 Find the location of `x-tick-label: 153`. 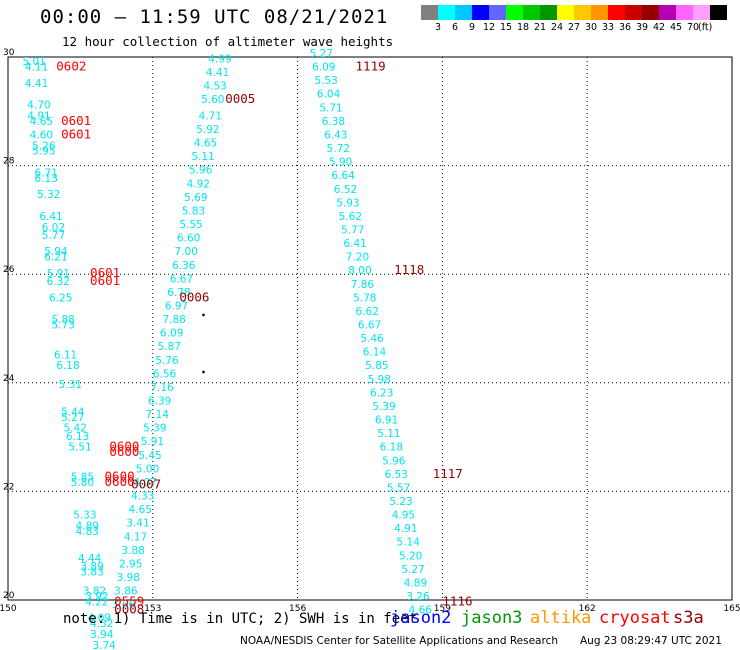

x-tick-label: 153 is located at coordinates (152, 609).